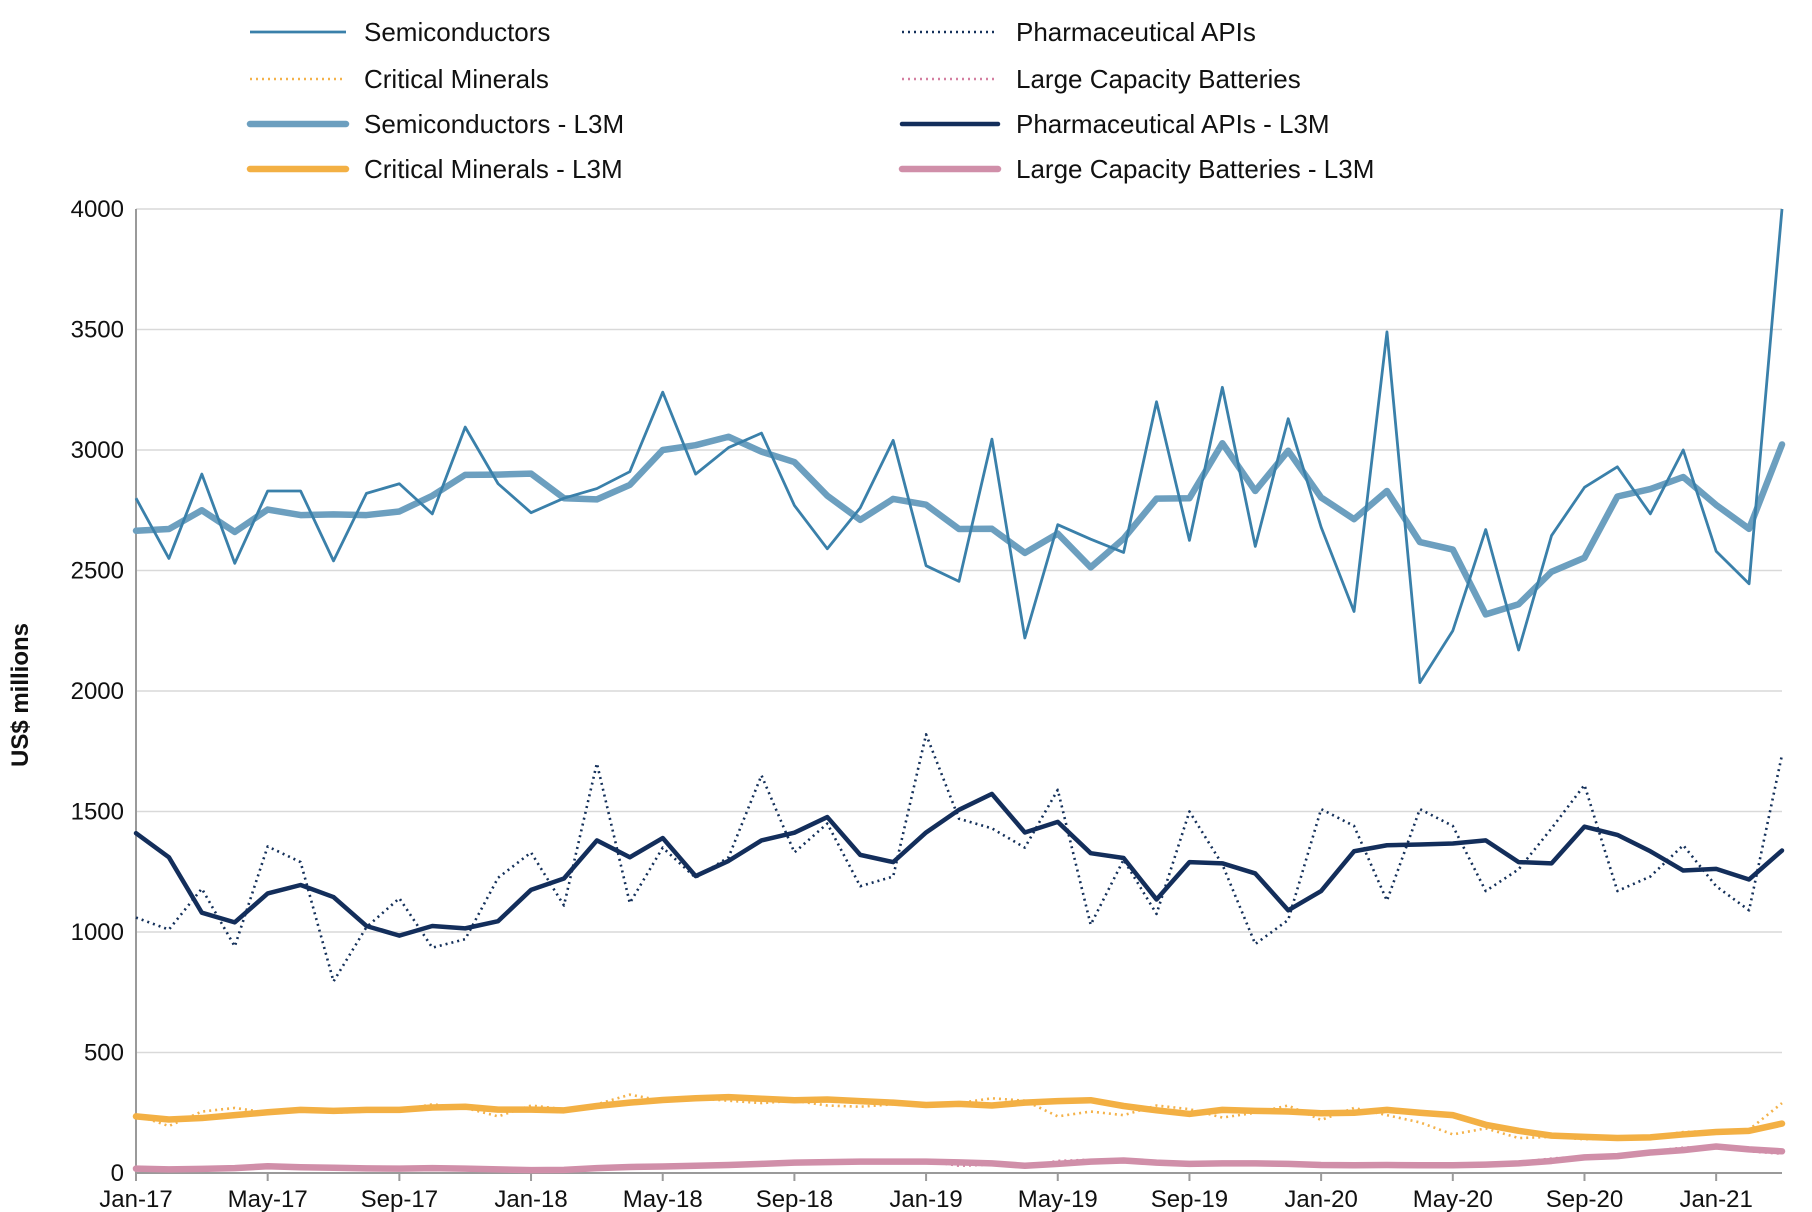  Describe the element at coordinates (97, 571) in the screenshot. I see `y-tick-label-2500: 2500` at that location.